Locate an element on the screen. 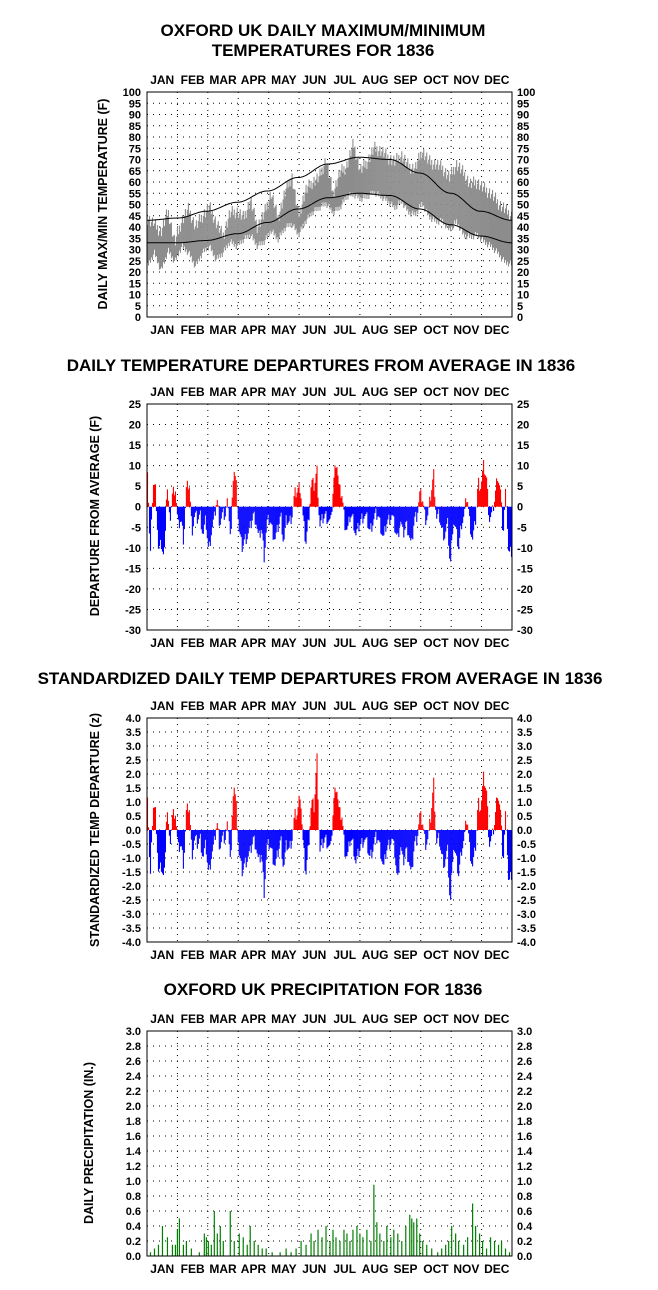  x-tick-label-bottom: JUL is located at coordinates (344, 643).